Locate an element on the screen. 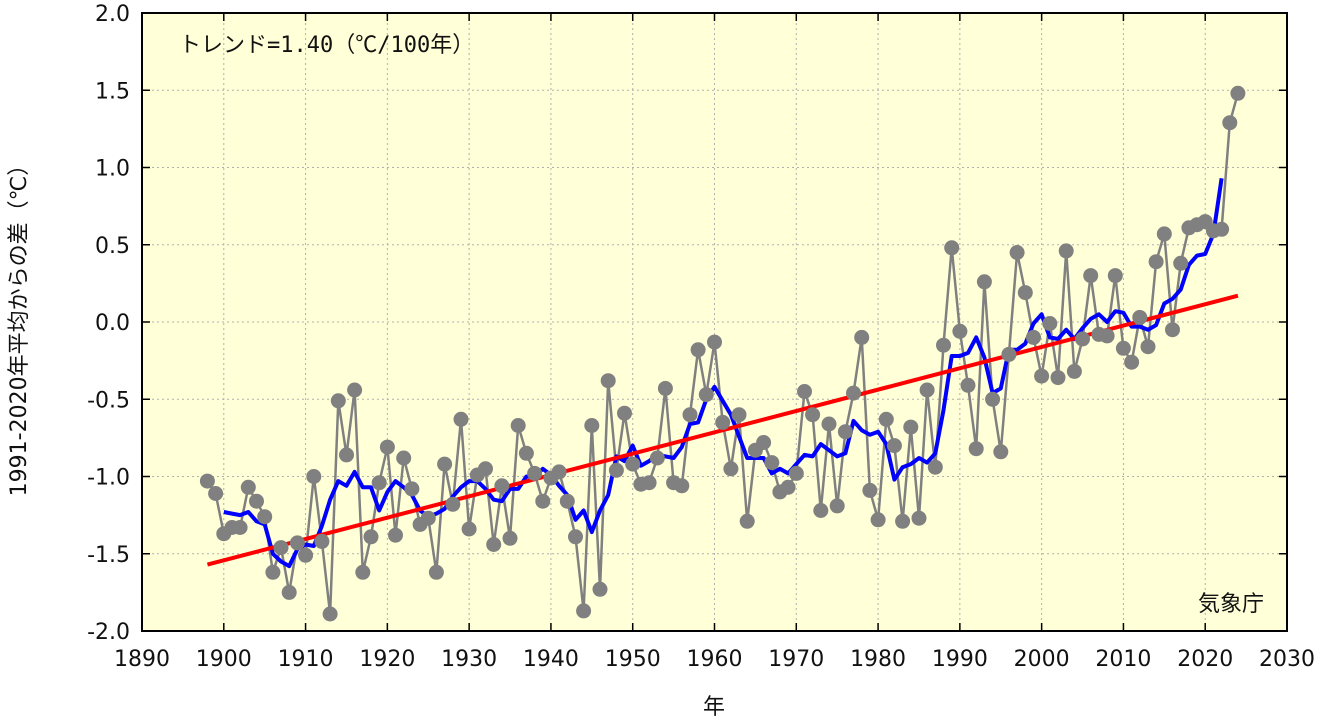 The image size is (1328, 720). x-tick-label: 1920 is located at coordinates (387, 659).